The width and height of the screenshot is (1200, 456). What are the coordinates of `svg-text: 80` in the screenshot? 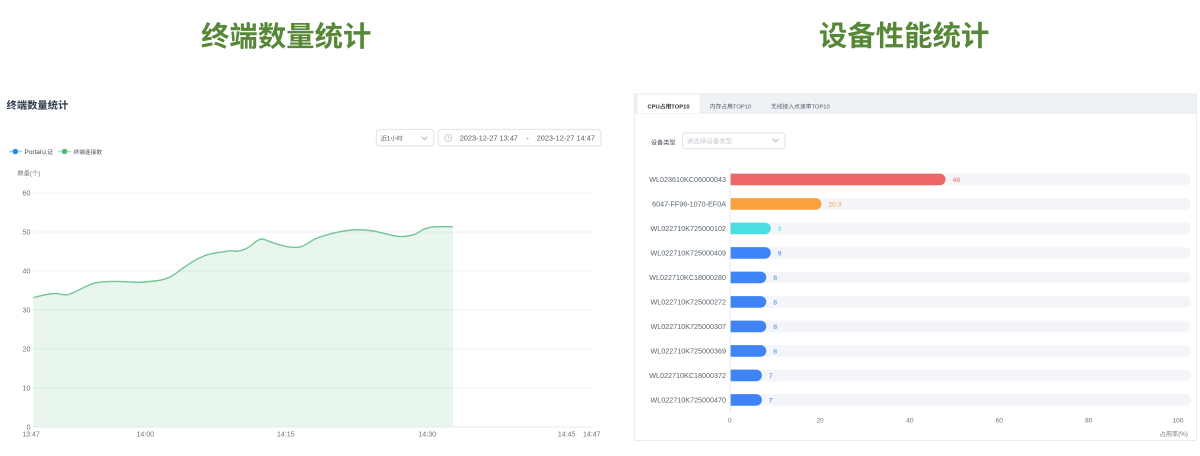 It's located at (1089, 420).